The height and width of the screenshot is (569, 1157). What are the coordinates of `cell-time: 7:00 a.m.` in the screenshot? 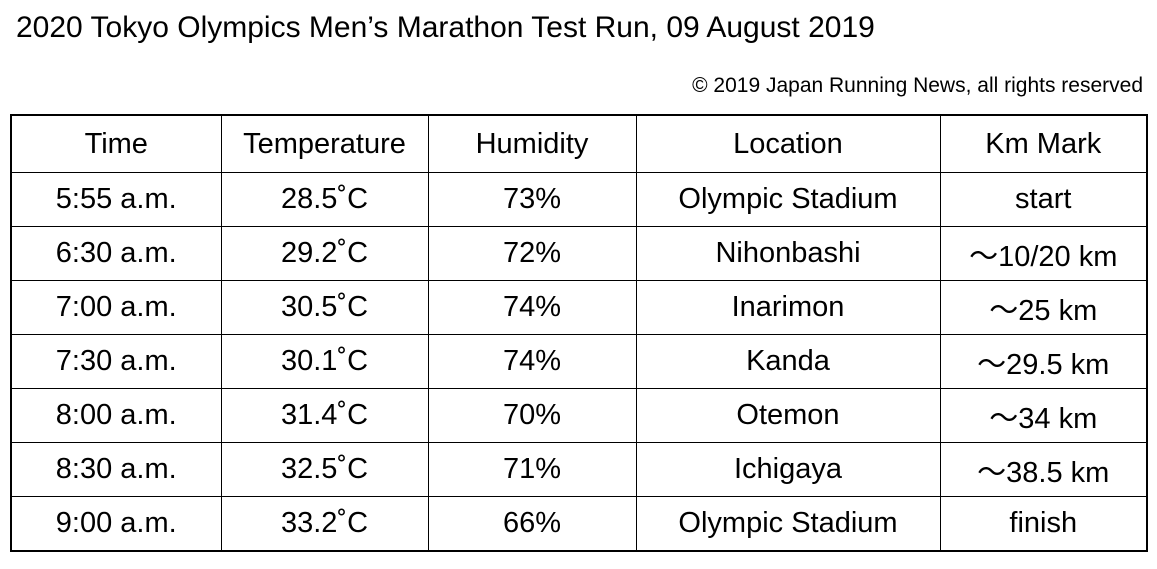 It's located at (116, 307).